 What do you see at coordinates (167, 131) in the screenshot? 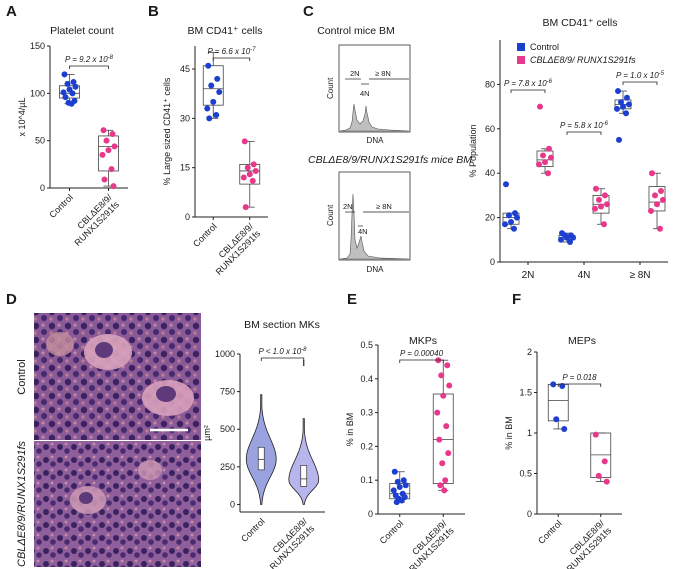
I see `y-axis-label: % Large sized CD41⁺ cells` at bounding box center [167, 131].